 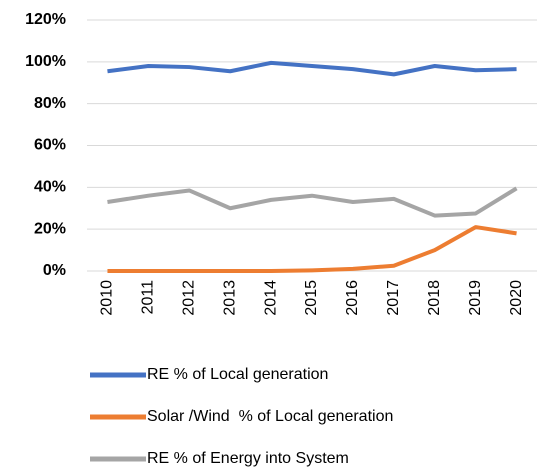 I want to click on x-tick-label: 2013, so click(x=229, y=298).